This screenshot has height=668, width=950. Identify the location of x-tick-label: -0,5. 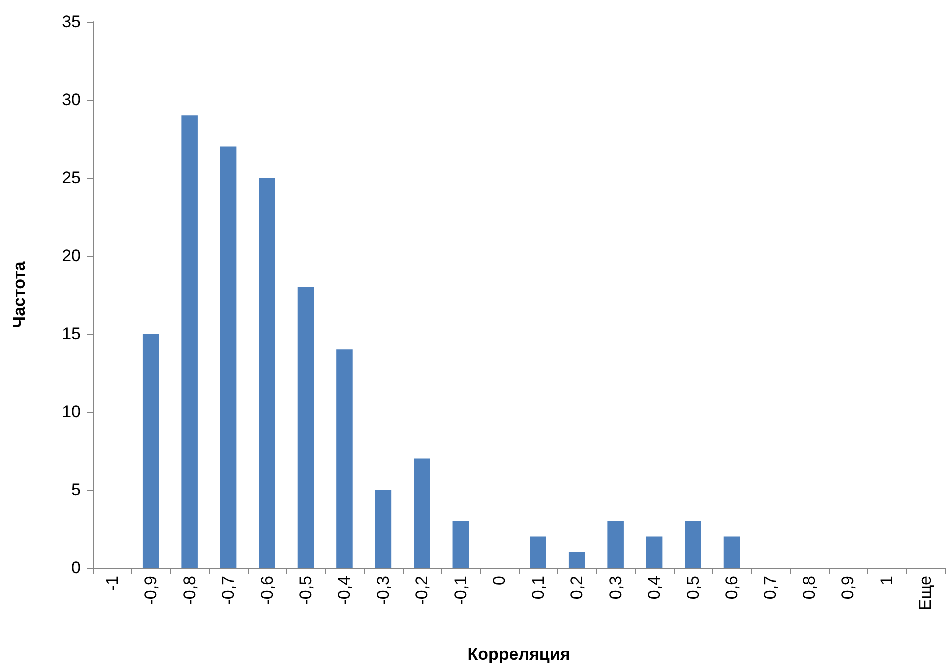
(306, 591).